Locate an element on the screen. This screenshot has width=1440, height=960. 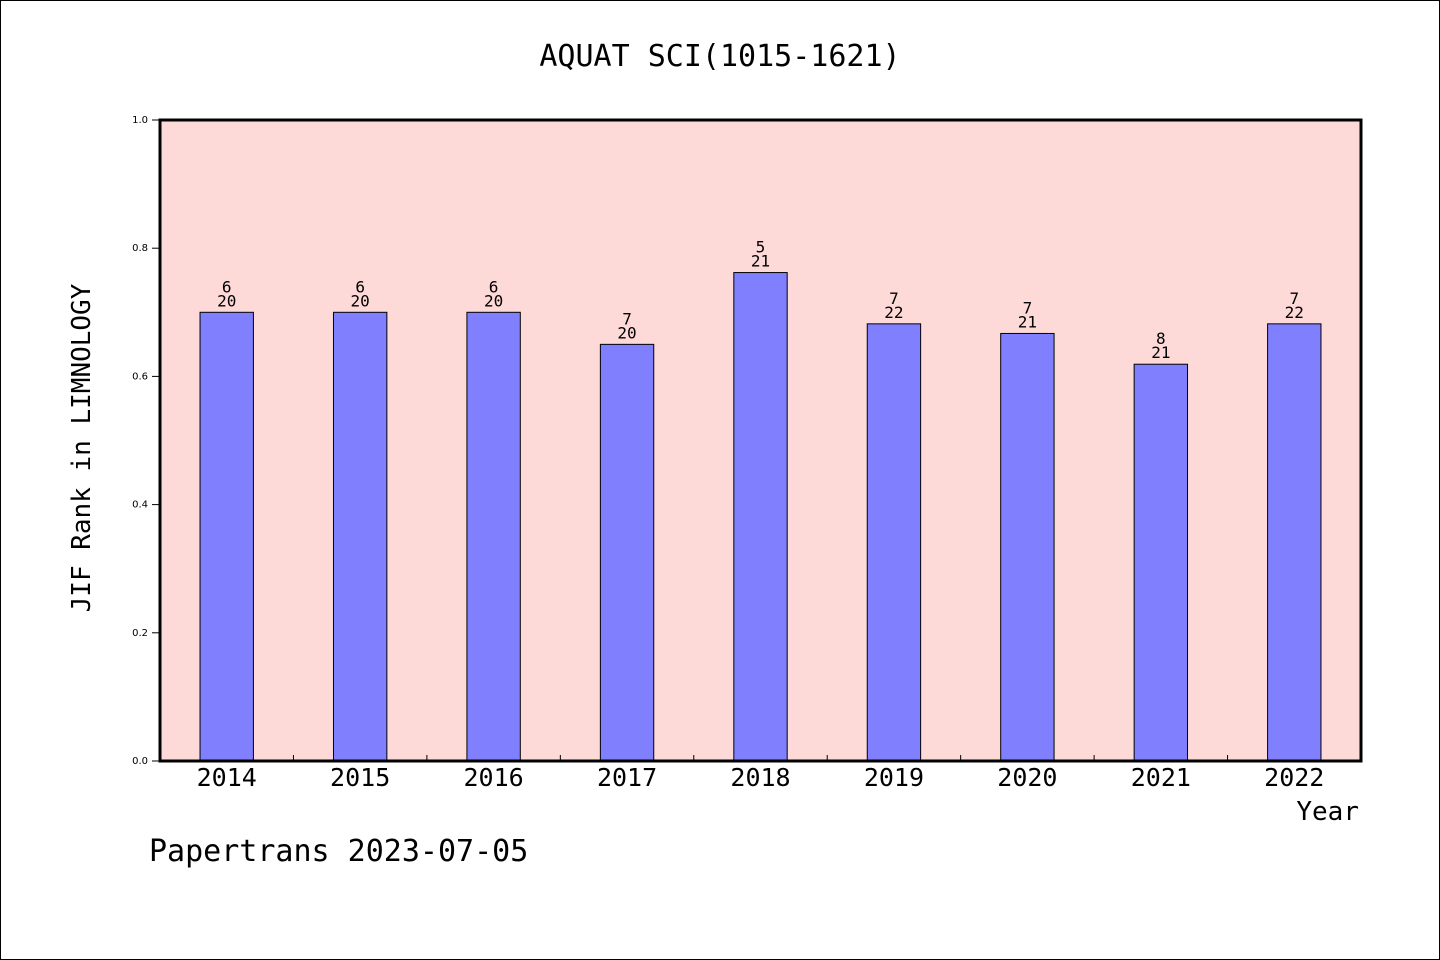
bar-2015 is located at coordinates (360, 536).